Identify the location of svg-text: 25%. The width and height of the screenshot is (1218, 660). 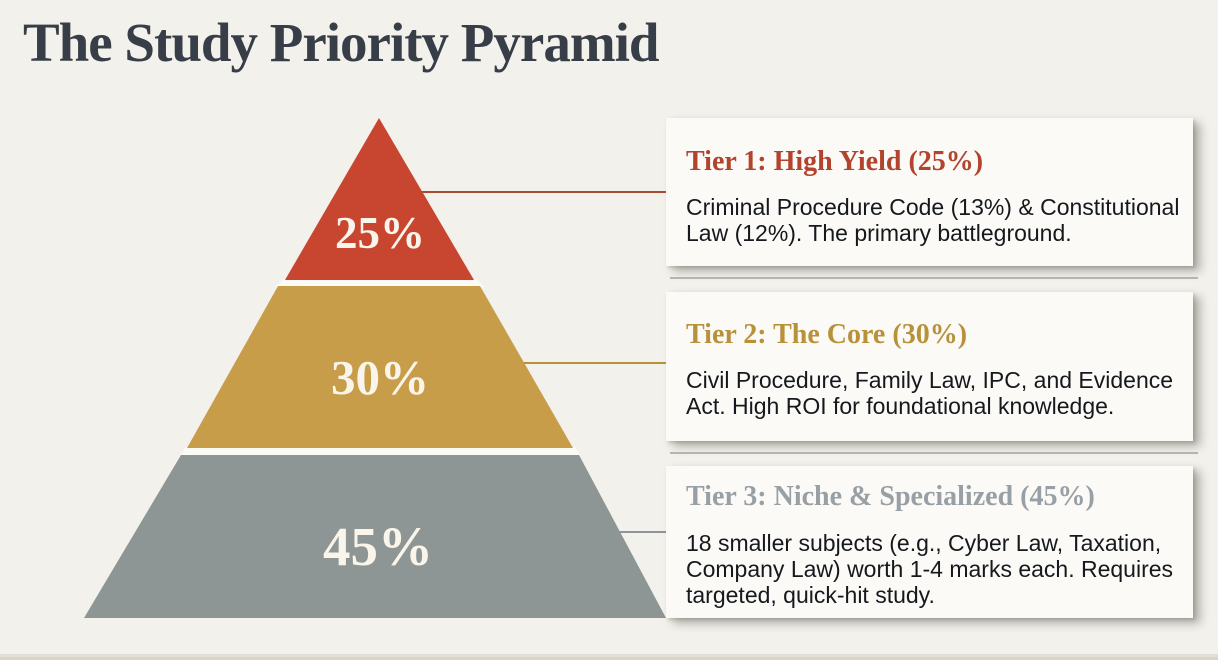
(380, 233).